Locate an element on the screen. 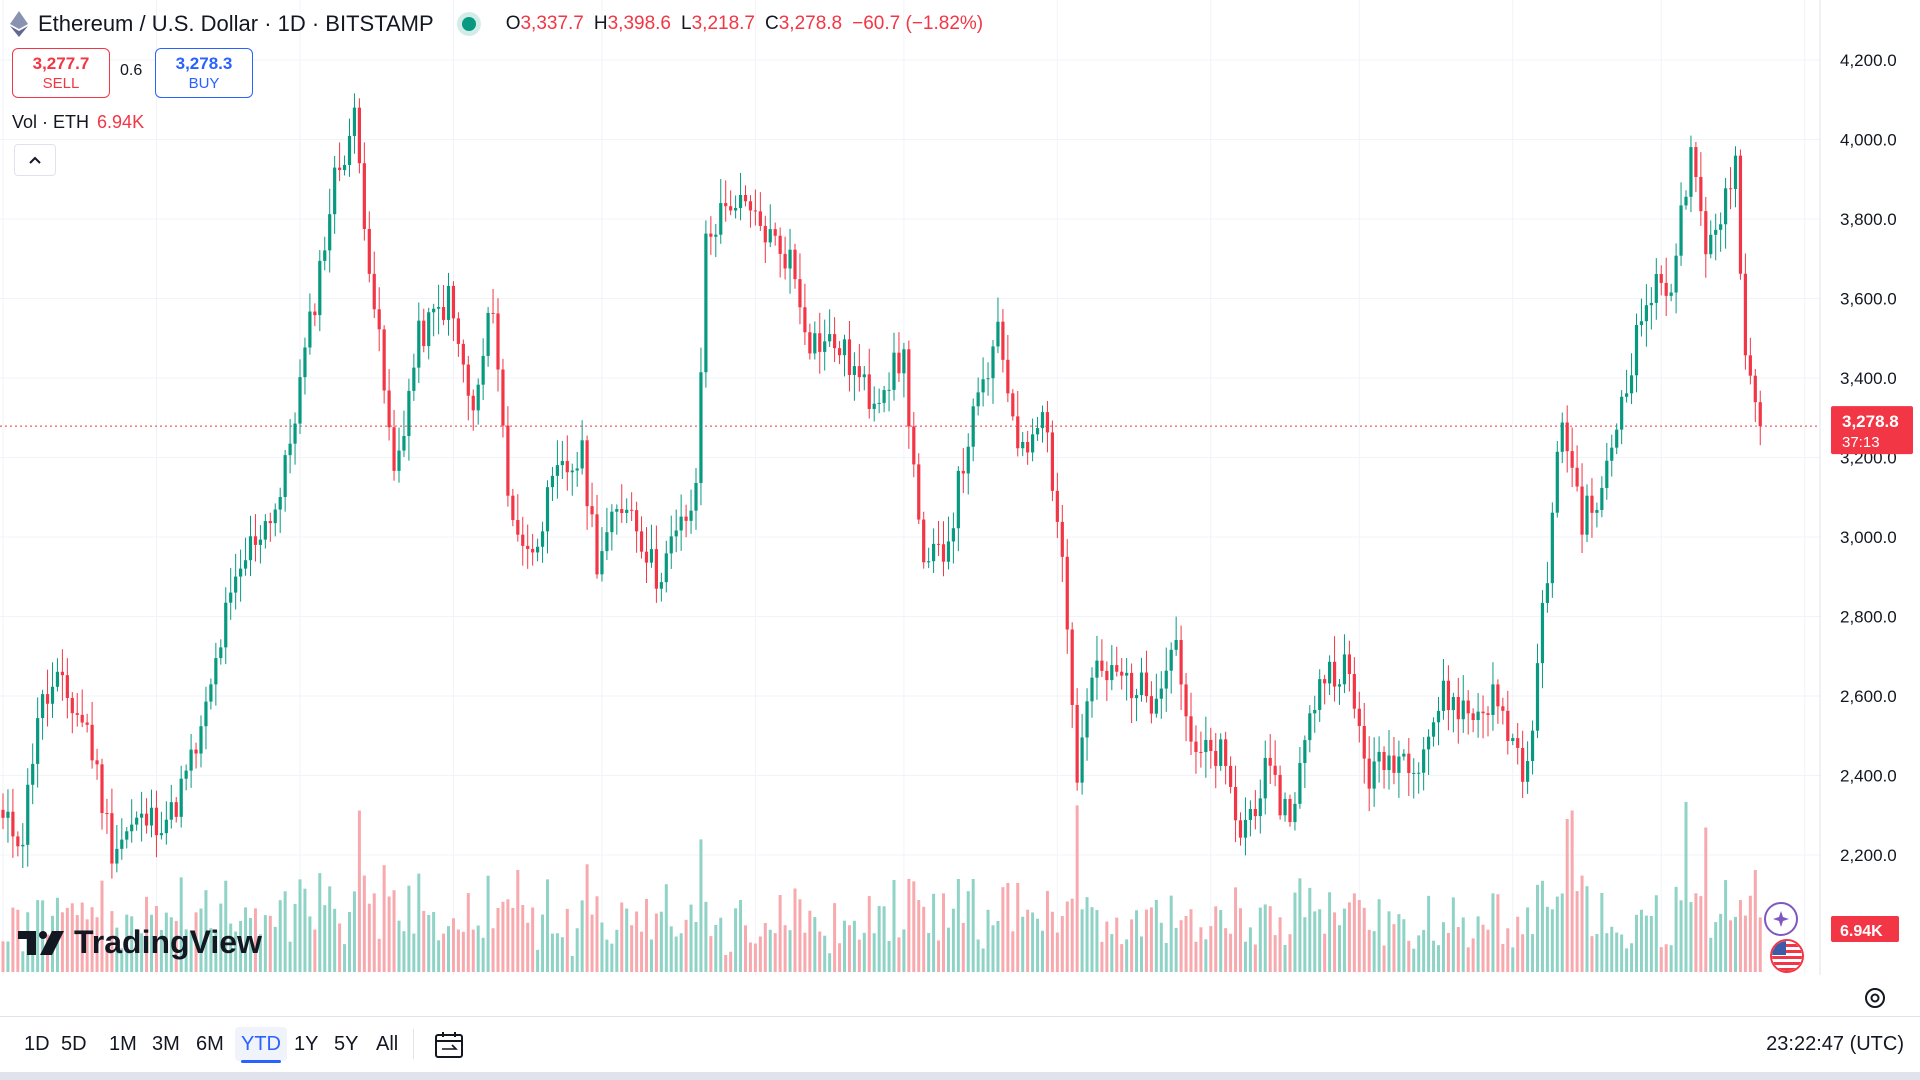 This screenshot has width=1920, height=1080. range-button-all: All is located at coordinates (387, 1044).